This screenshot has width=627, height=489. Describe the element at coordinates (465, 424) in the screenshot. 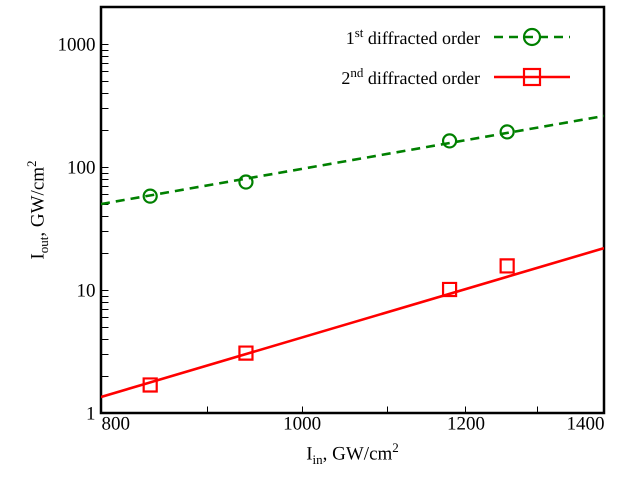

I see `x-tick-label: 1200` at that location.